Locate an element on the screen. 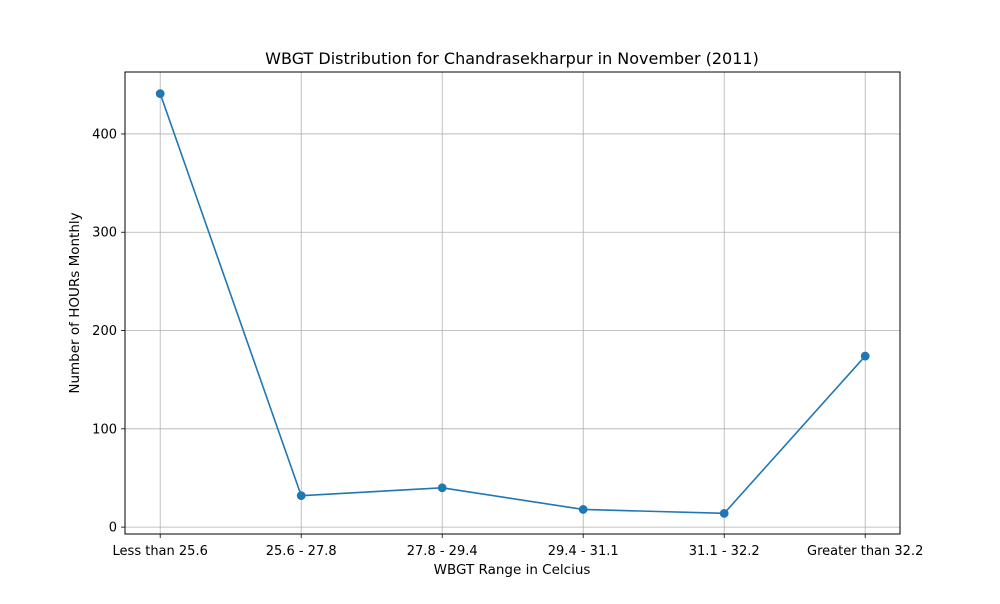 The width and height of the screenshot is (1000, 604). y-tick-label: 0 is located at coordinates (113, 528).